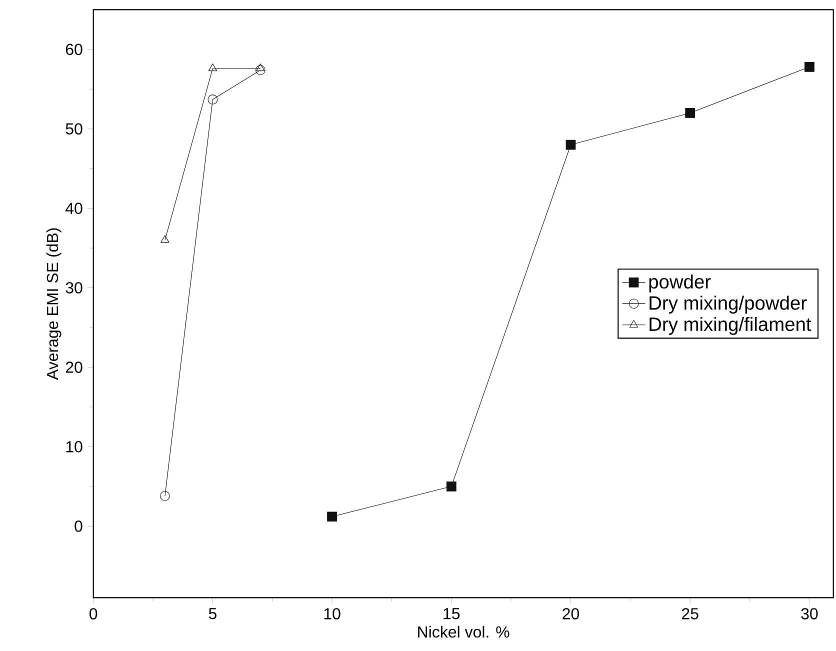  What do you see at coordinates (731, 325) in the screenshot?
I see `legend-label: Dry mixing/filament` at bounding box center [731, 325].